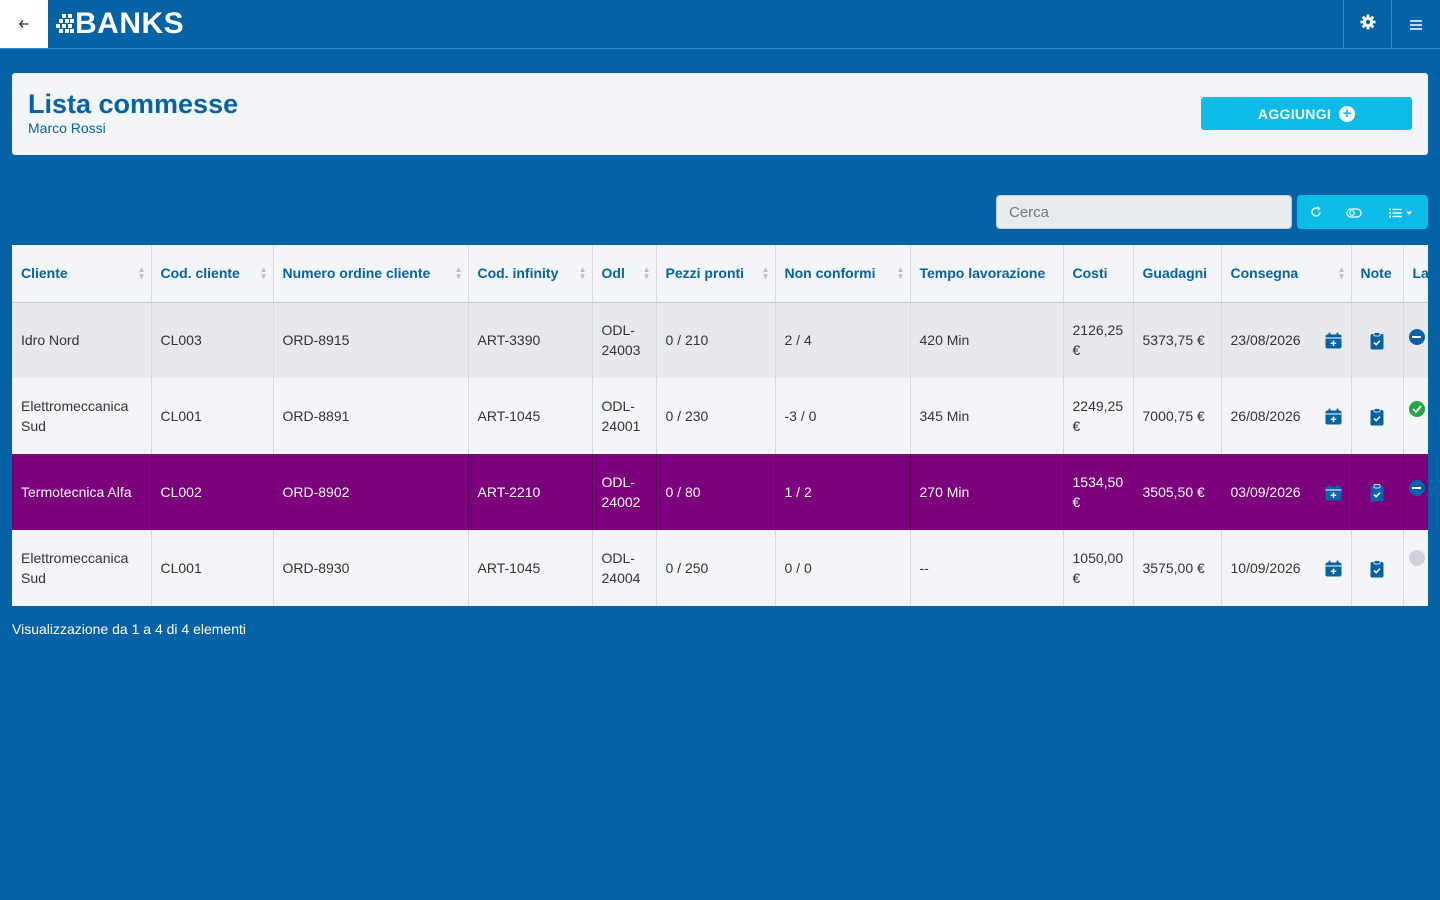  What do you see at coordinates (1286, 274) in the screenshot?
I see `column-header-consegna: Consegna ▲ ▼` at bounding box center [1286, 274].